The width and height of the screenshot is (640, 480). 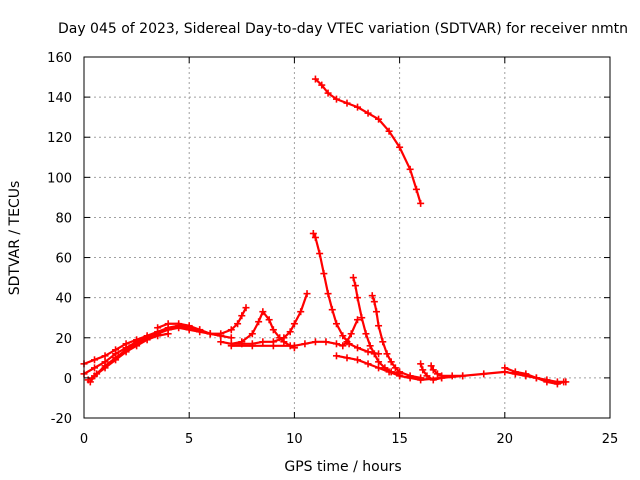 What do you see at coordinates (84, 439) in the screenshot?
I see `x-tick-label: 0` at bounding box center [84, 439].